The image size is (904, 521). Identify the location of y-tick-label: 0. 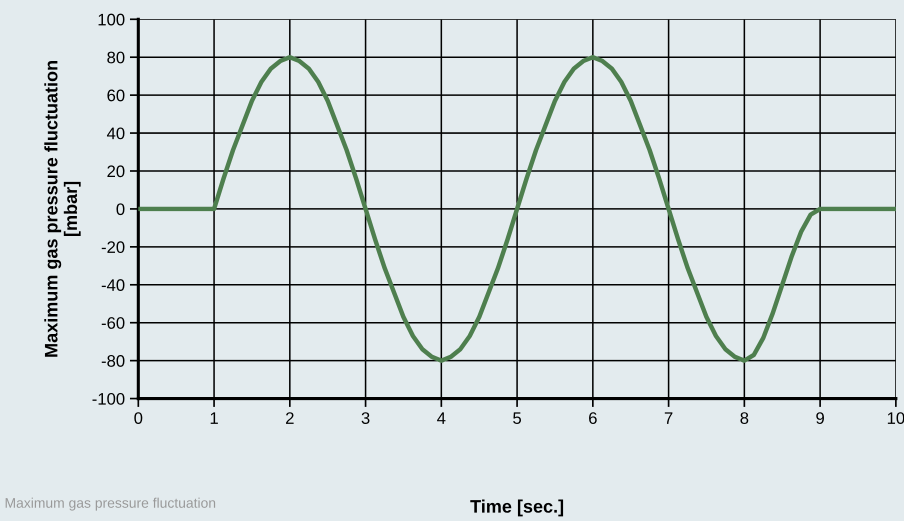
(120, 209).